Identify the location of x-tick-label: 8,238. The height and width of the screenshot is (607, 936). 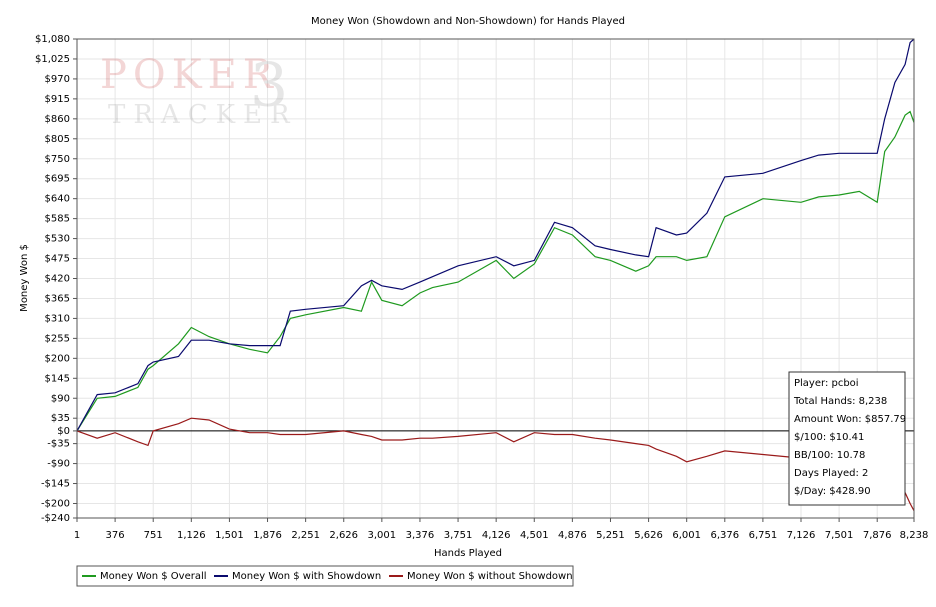
(914, 535).